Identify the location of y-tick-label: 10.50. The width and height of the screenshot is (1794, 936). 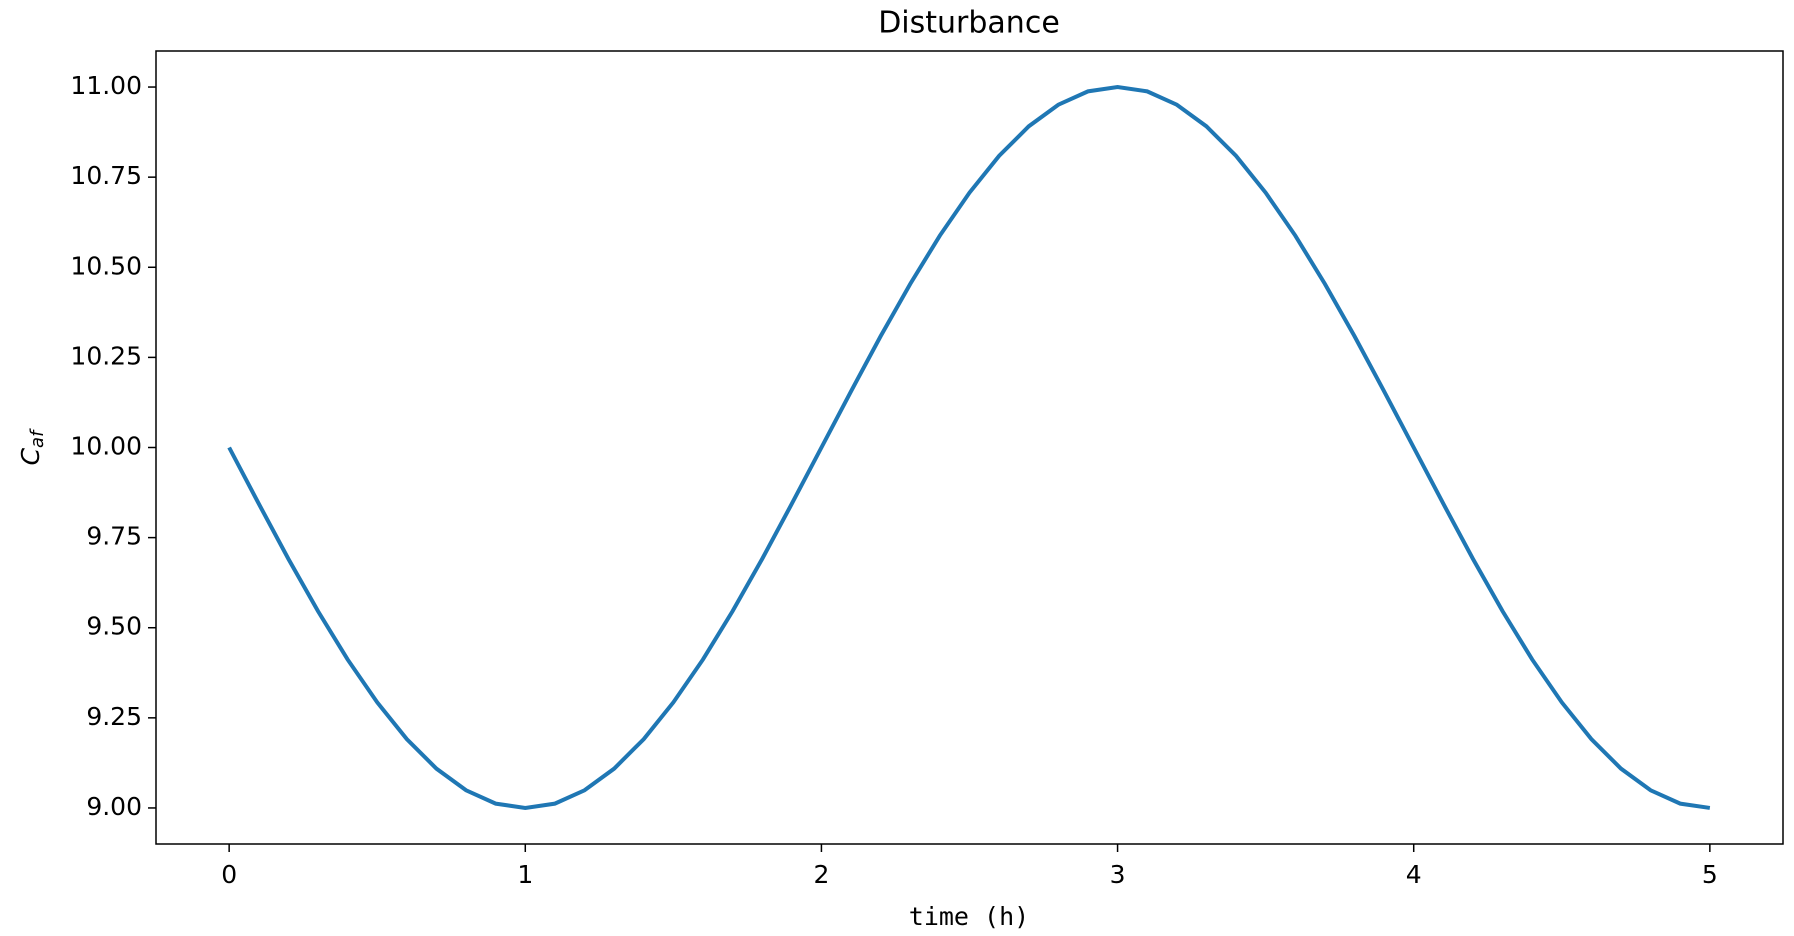
(106, 265).